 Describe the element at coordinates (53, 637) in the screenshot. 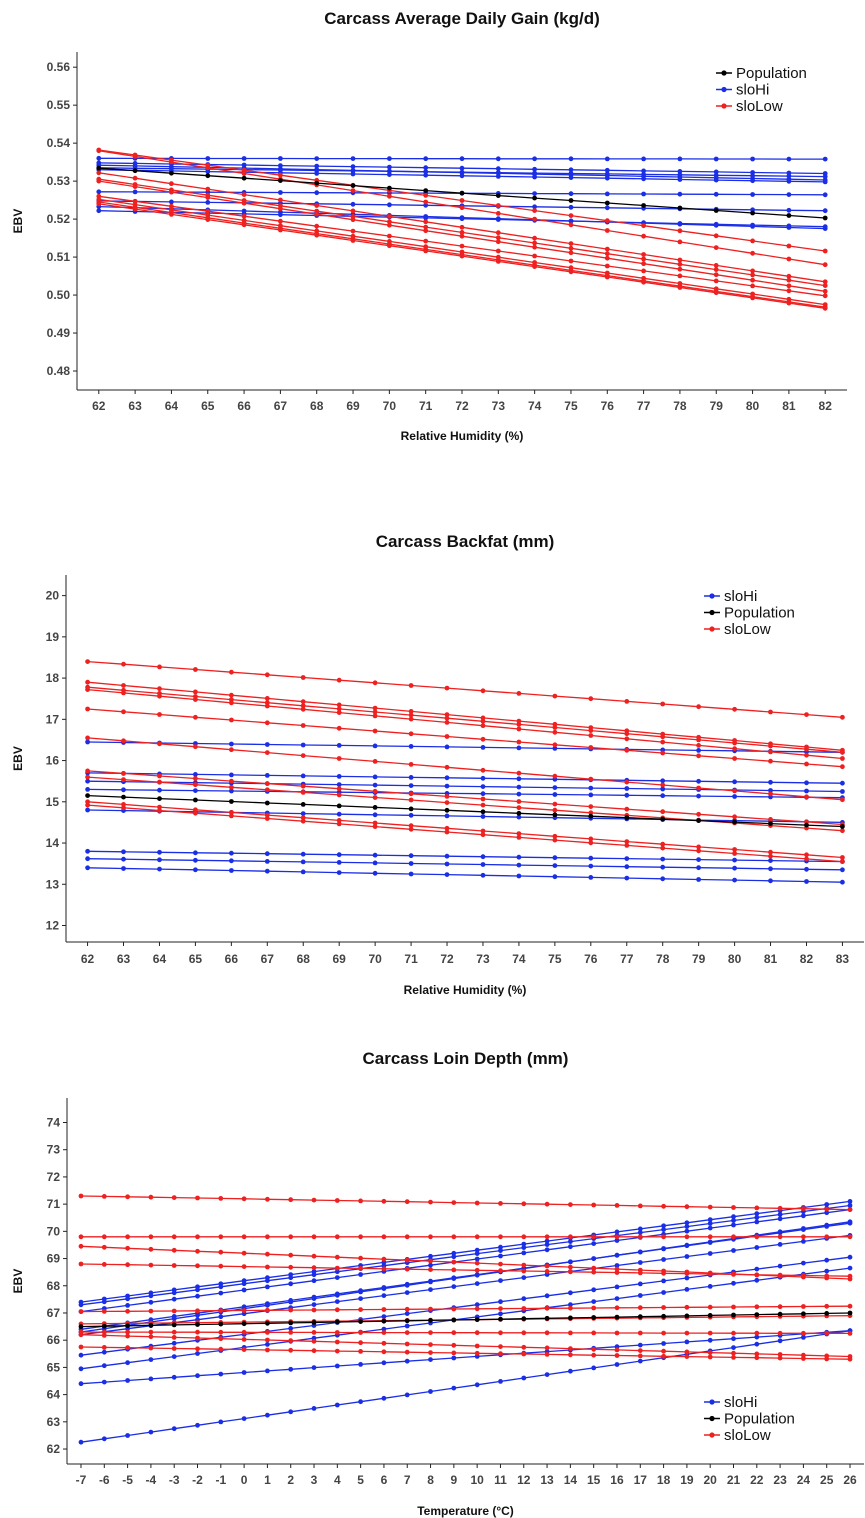

I see `y-tick-label: 19` at that location.